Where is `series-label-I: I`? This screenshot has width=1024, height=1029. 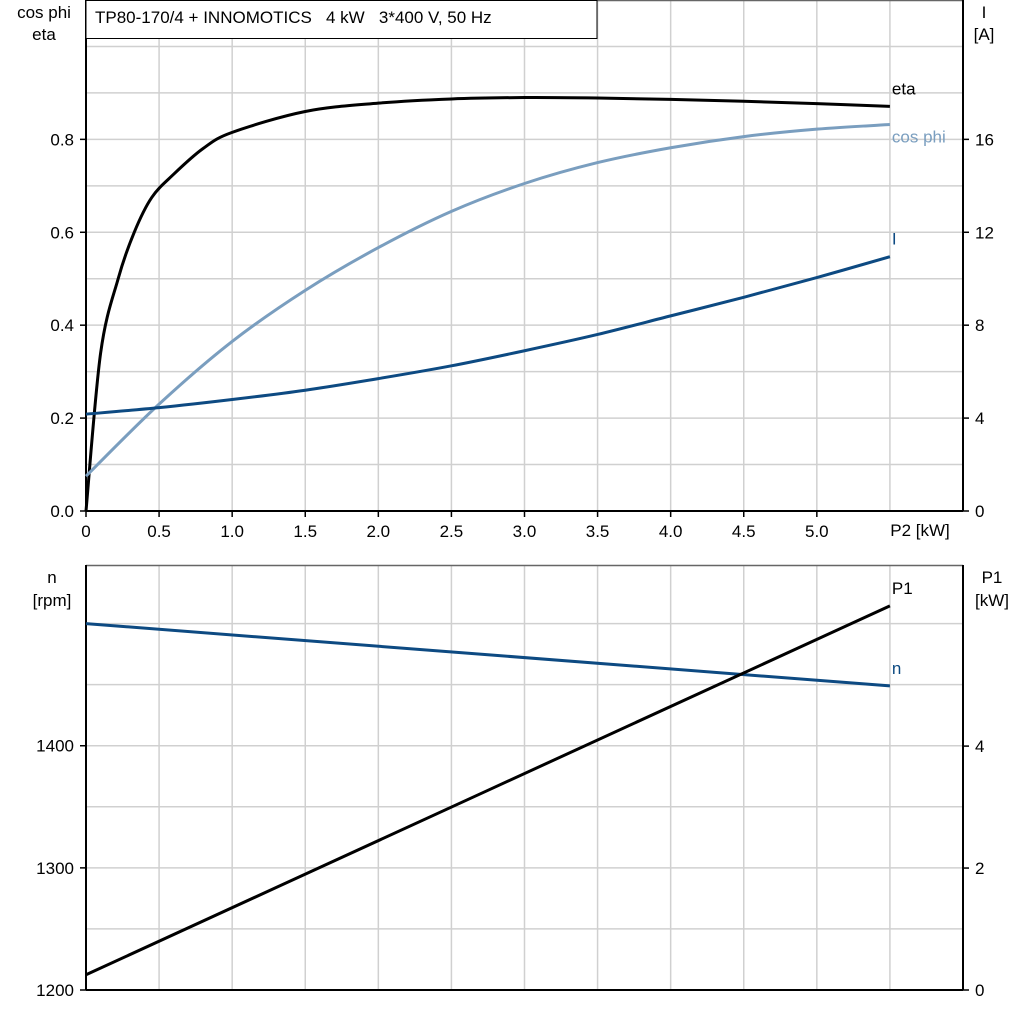 series-label-I: I is located at coordinates (894, 239).